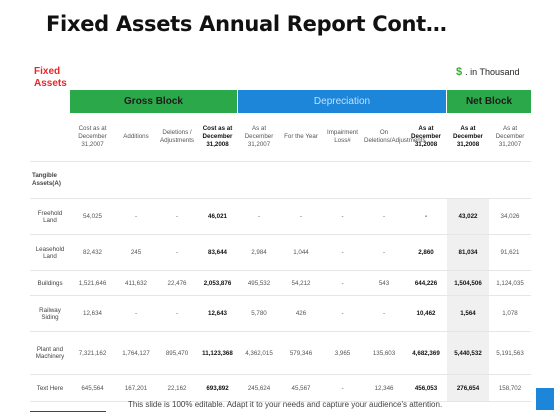 Image resolution: width=560 pixels, height=420 pixels. What do you see at coordinates (177, 353) in the screenshot?
I see `table-cell: 895,470` at bounding box center [177, 353].